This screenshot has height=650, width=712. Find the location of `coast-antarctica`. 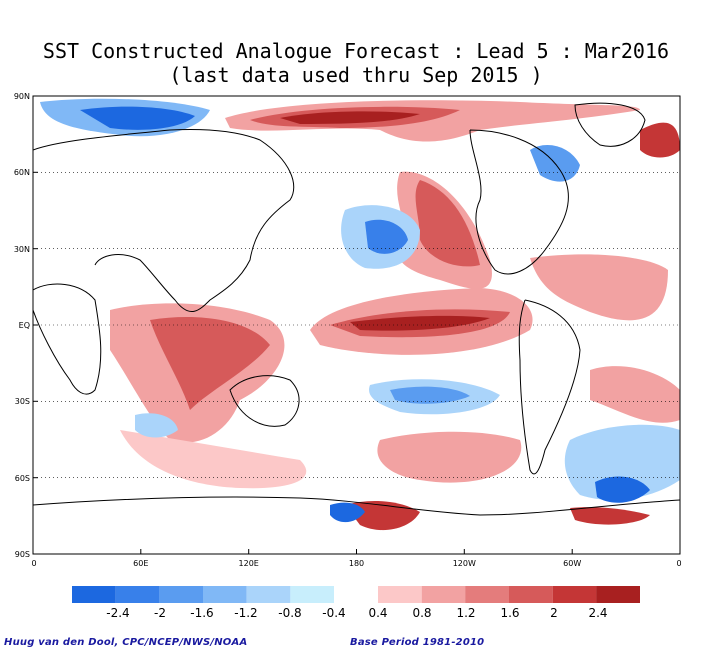

coast-antarctica is located at coordinates (356, 506).